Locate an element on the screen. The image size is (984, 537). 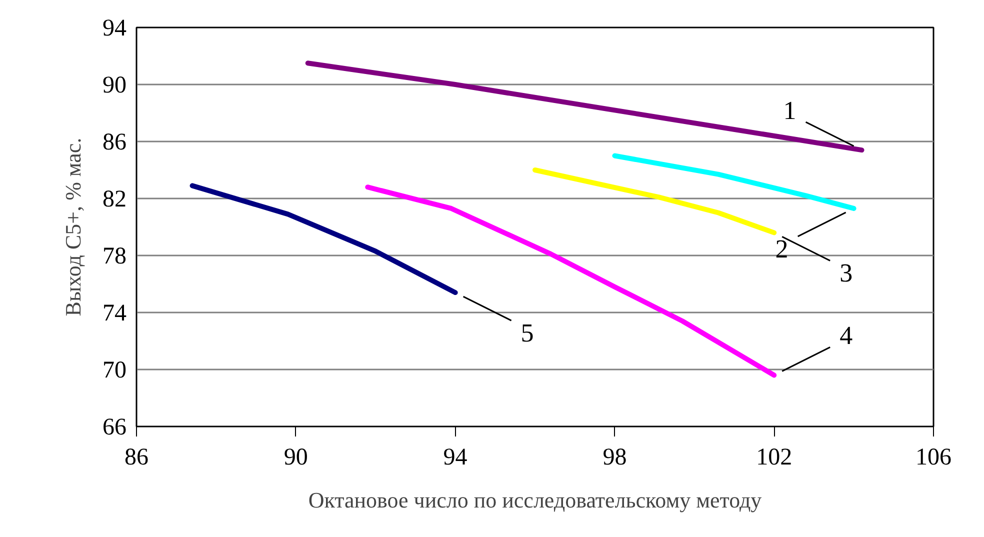
series-label: 2 is located at coordinates (781, 249).